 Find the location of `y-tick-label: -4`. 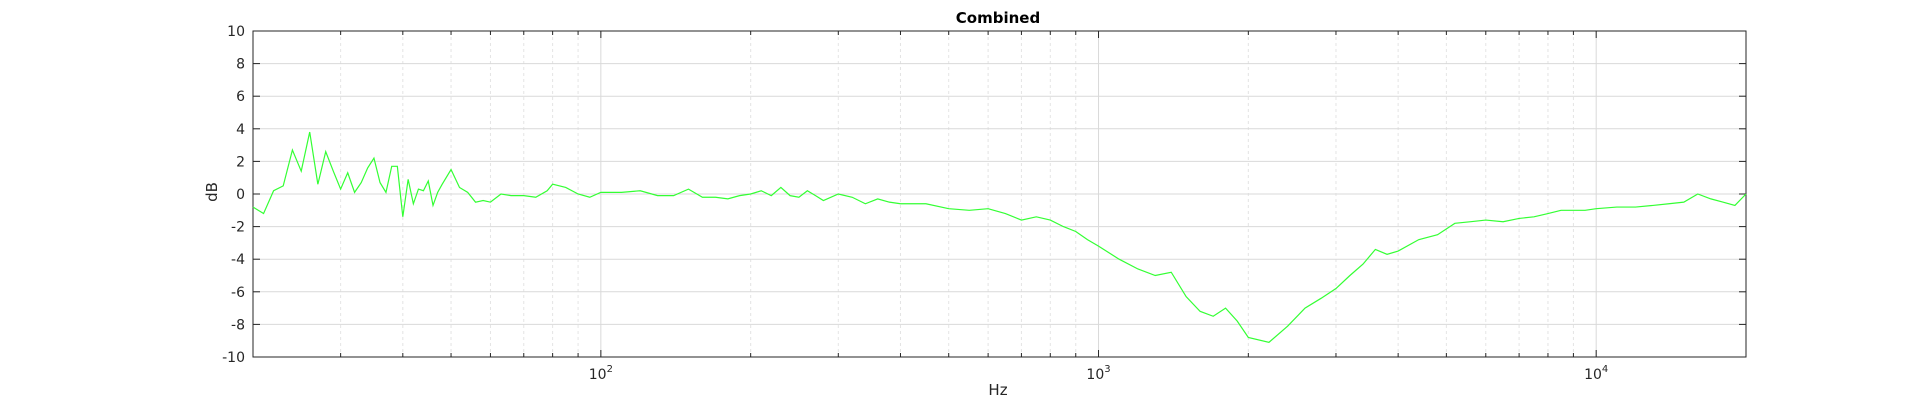

y-tick-label: -4 is located at coordinates (238, 260).